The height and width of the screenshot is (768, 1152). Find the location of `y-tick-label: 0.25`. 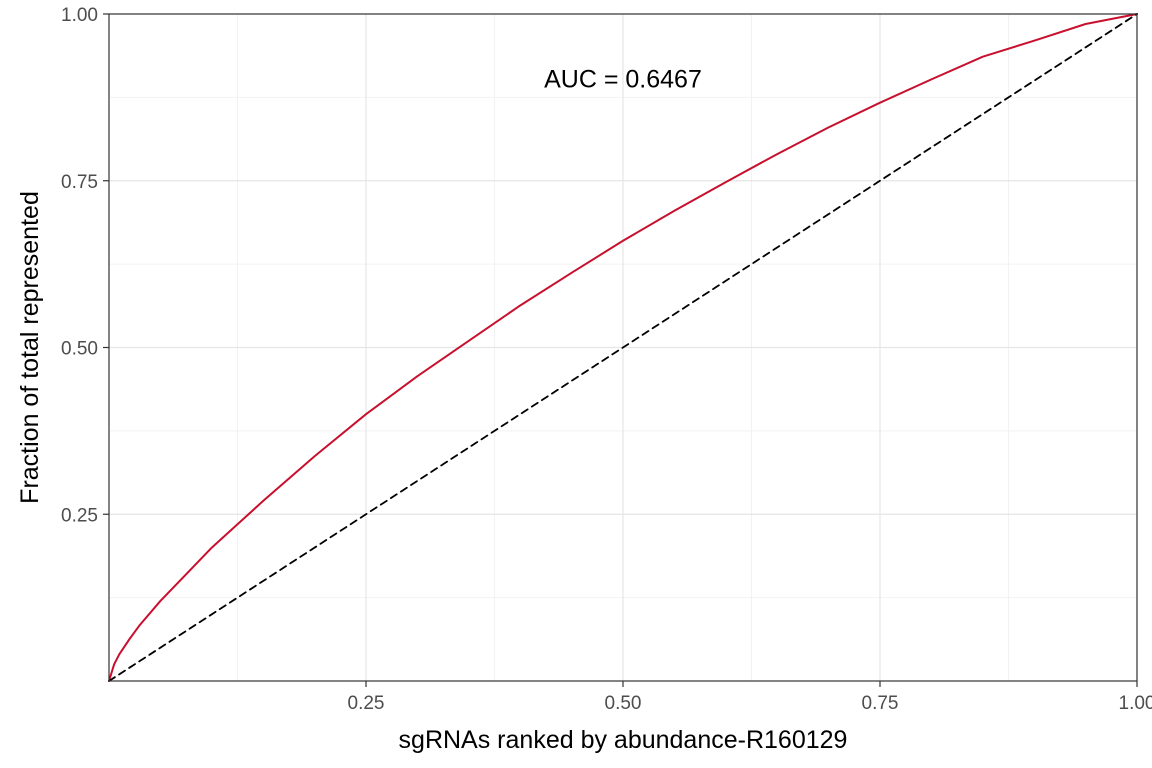

y-tick-label: 0.25 is located at coordinates (79, 515).